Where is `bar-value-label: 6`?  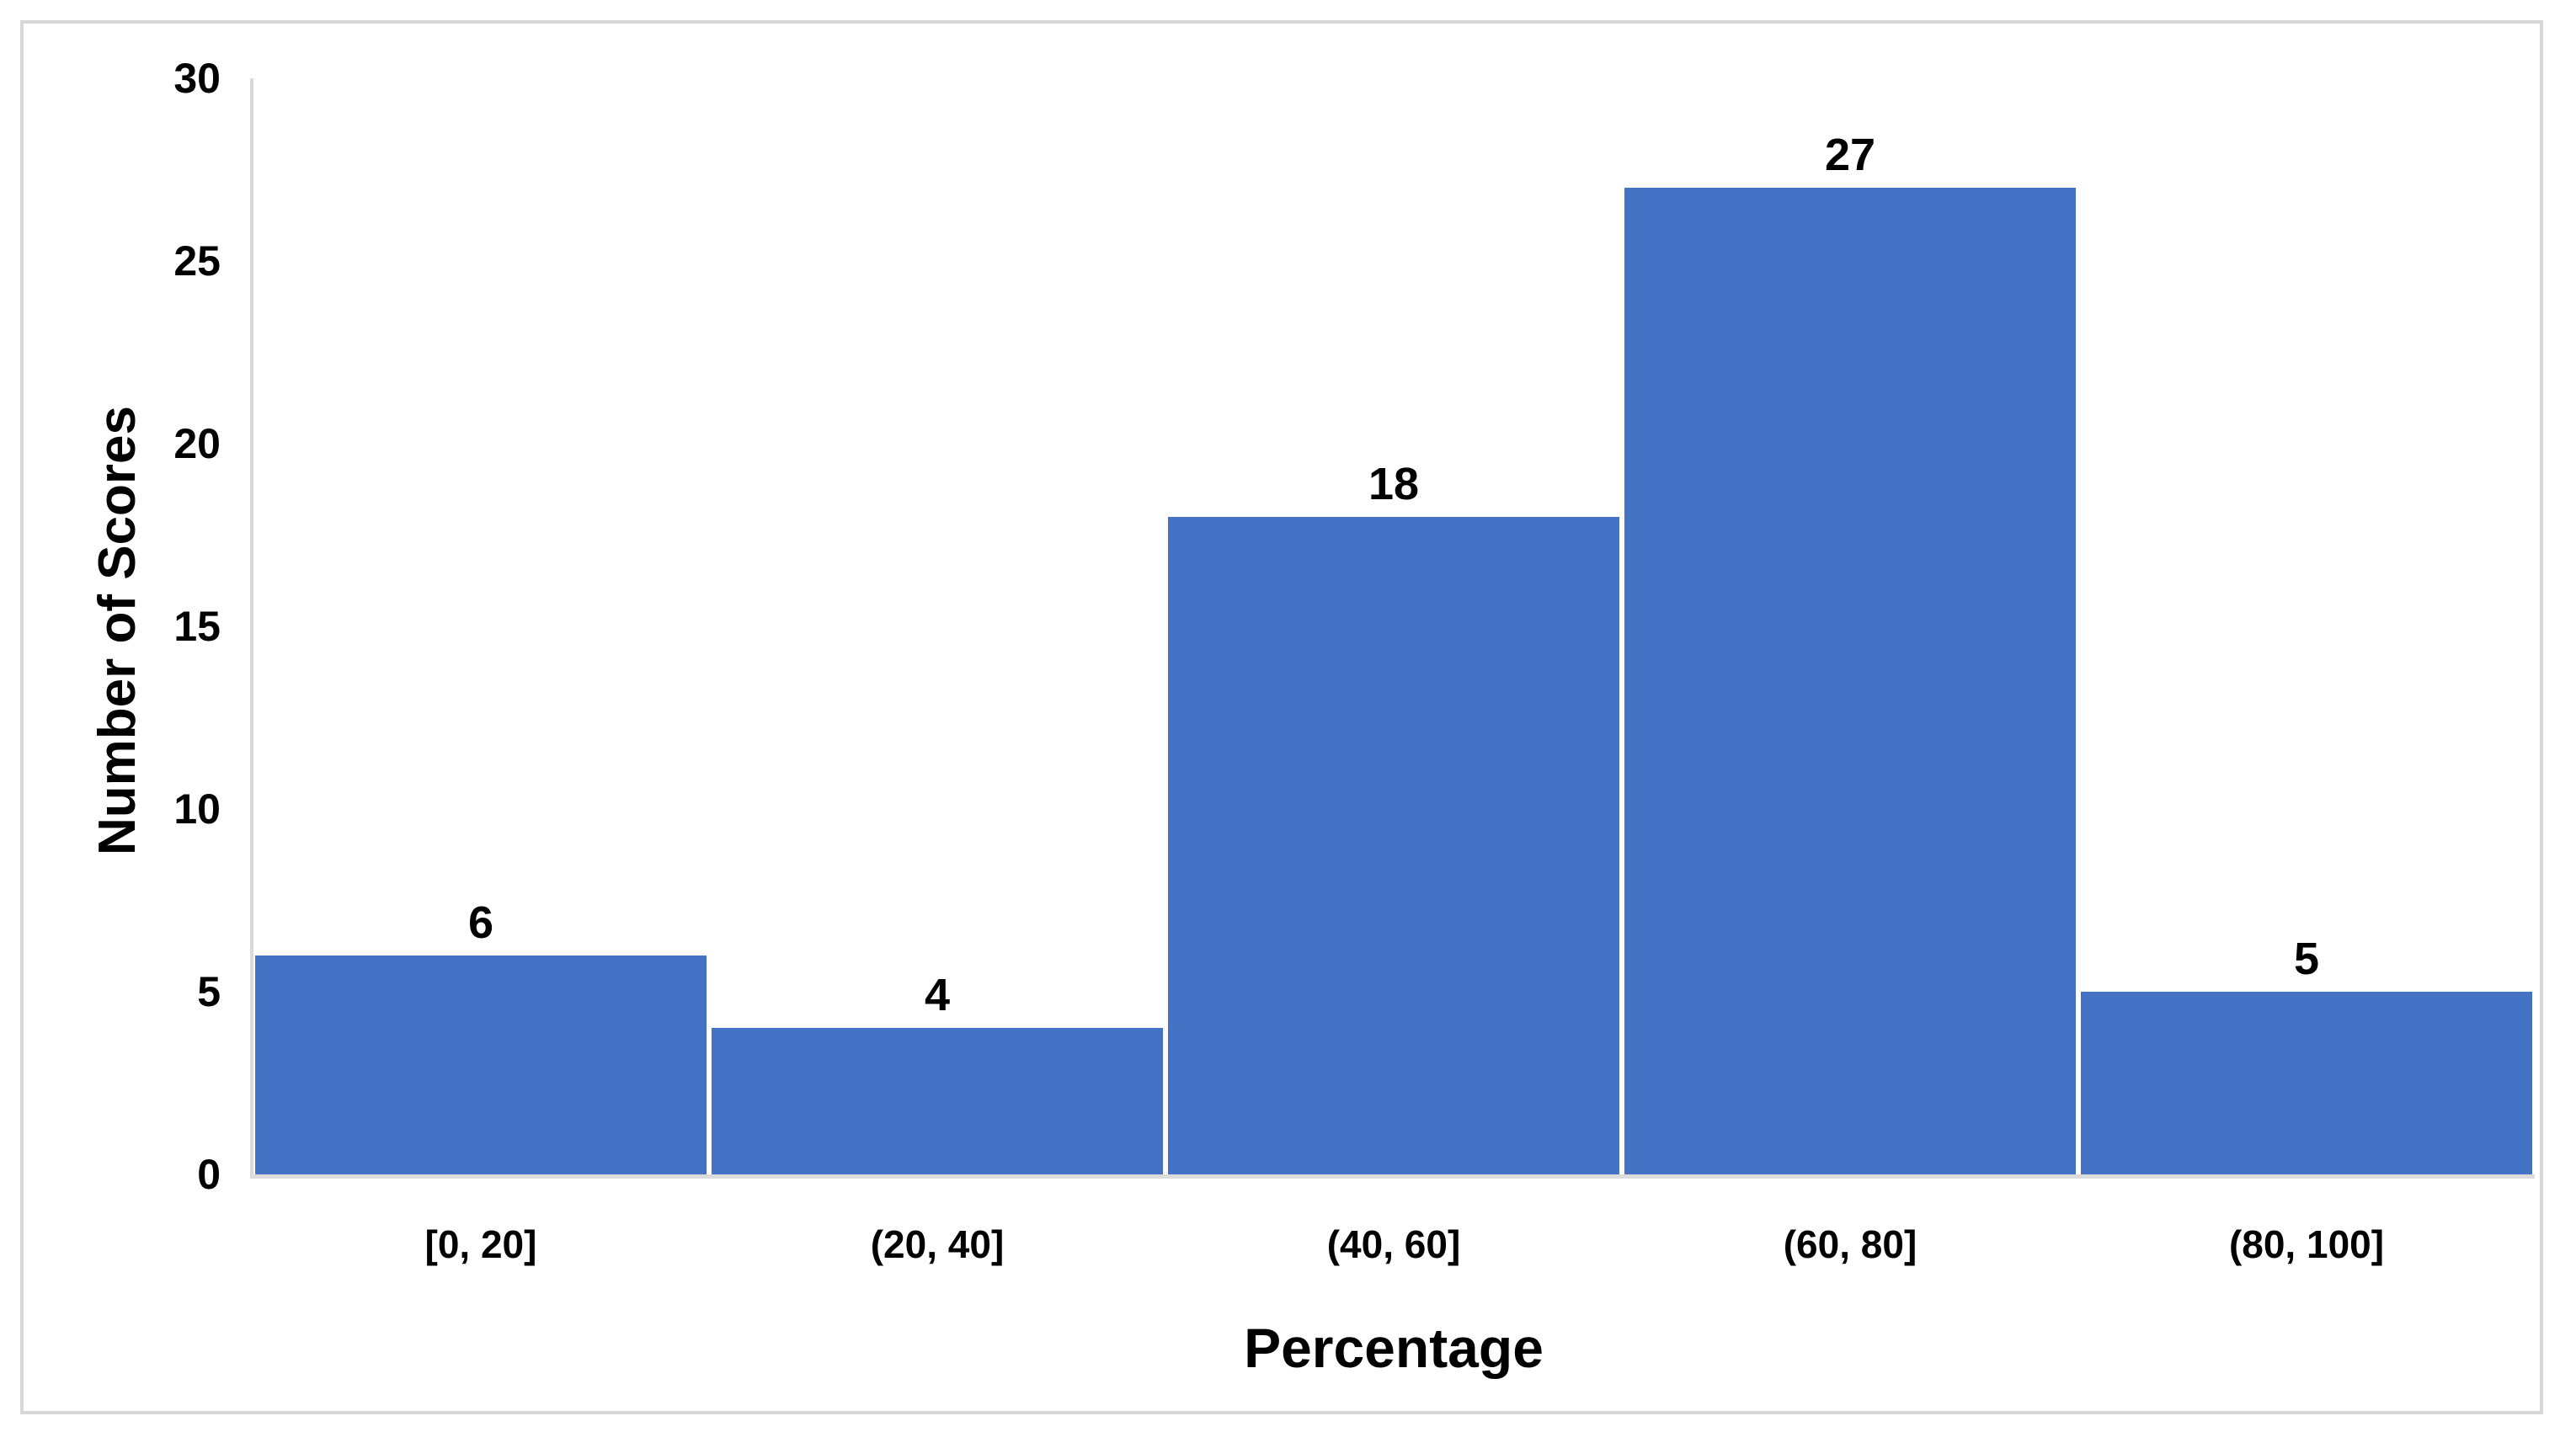 bar-value-label: 6 is located at coordinates (480, 923).